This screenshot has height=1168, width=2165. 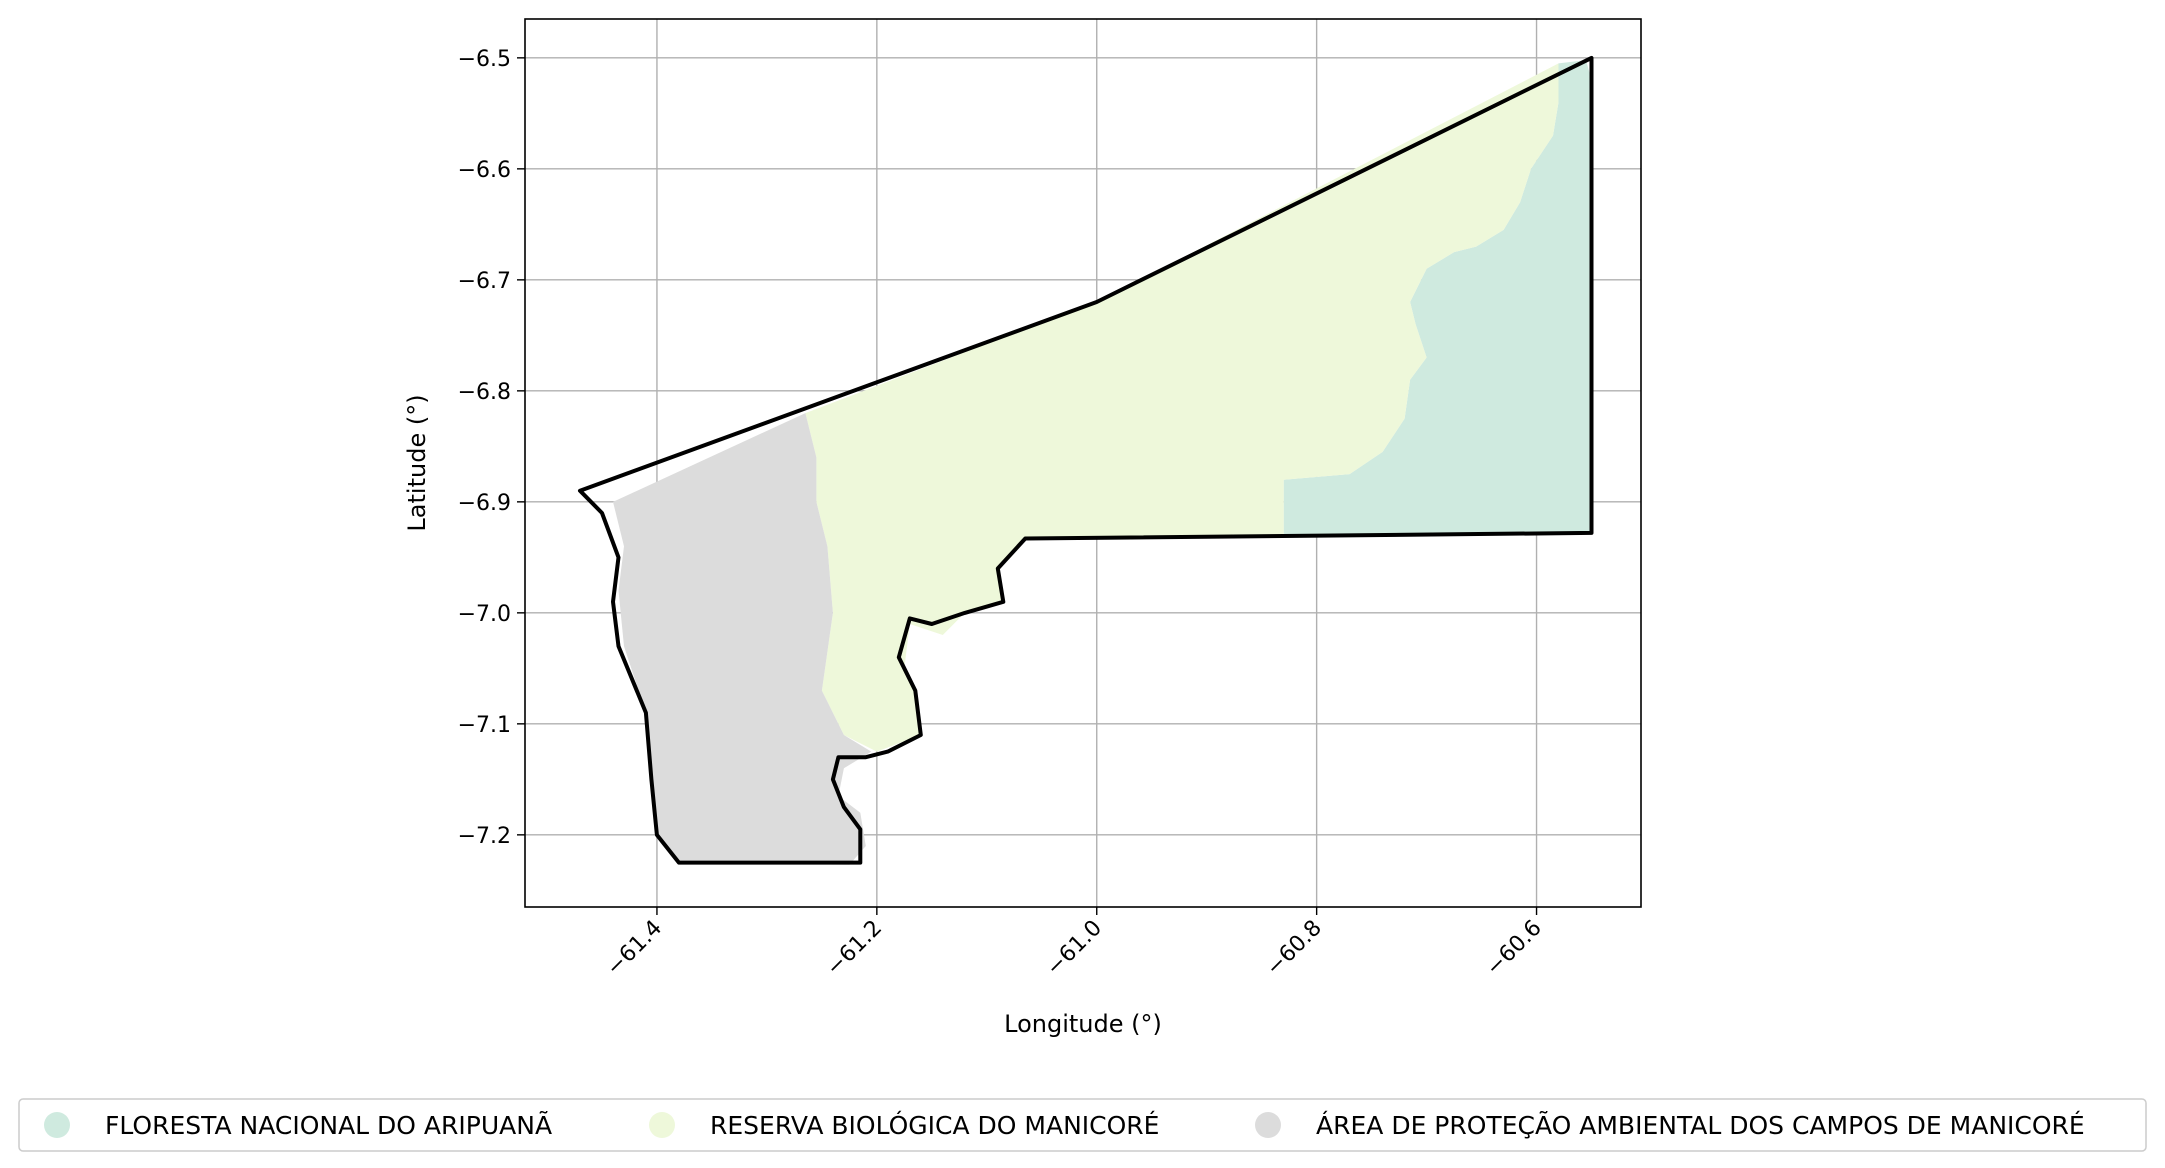 I want to click on y-tick-label: −6.8, so click(x=484, y=392).